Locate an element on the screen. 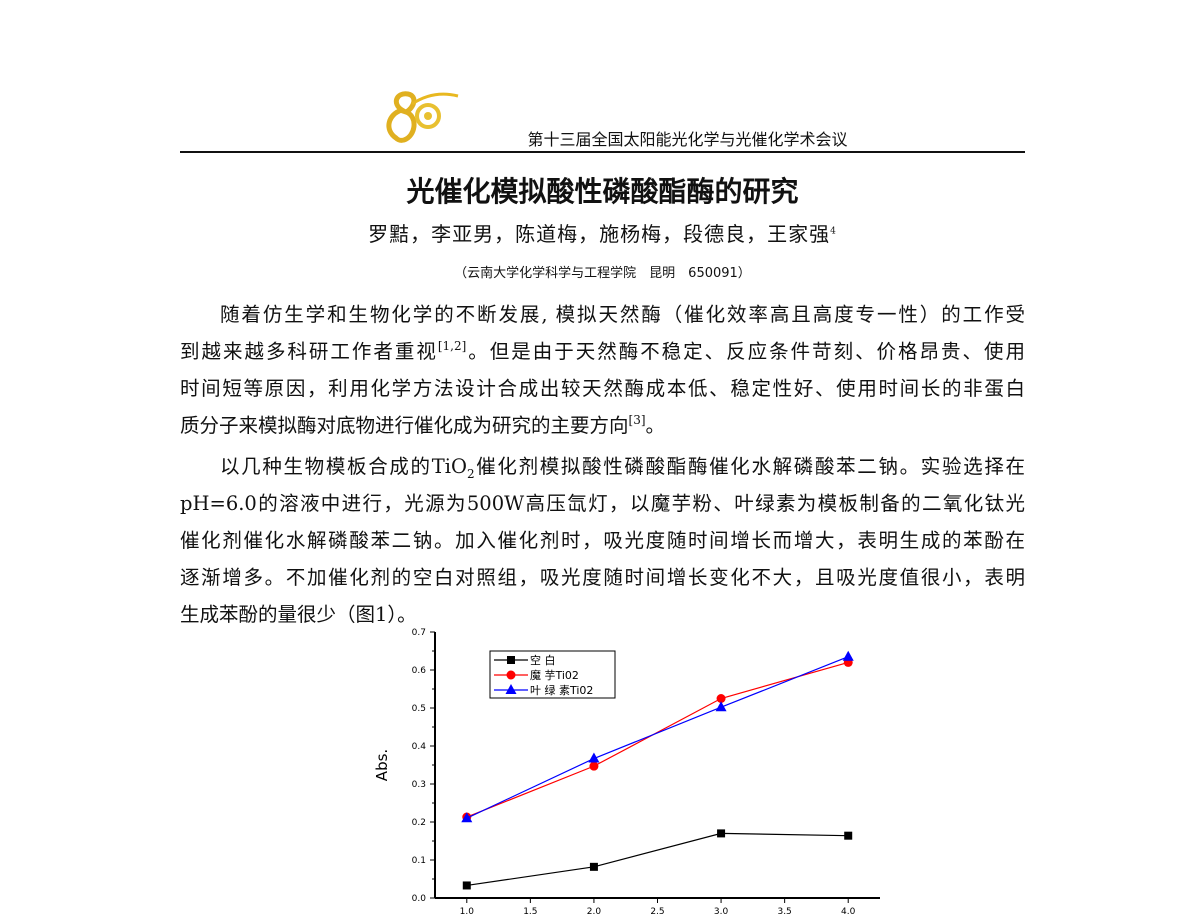  text-span: 质分子来模拟酶对底物进行催化成为研究的主要方向 is located at coordinates (404, 425).